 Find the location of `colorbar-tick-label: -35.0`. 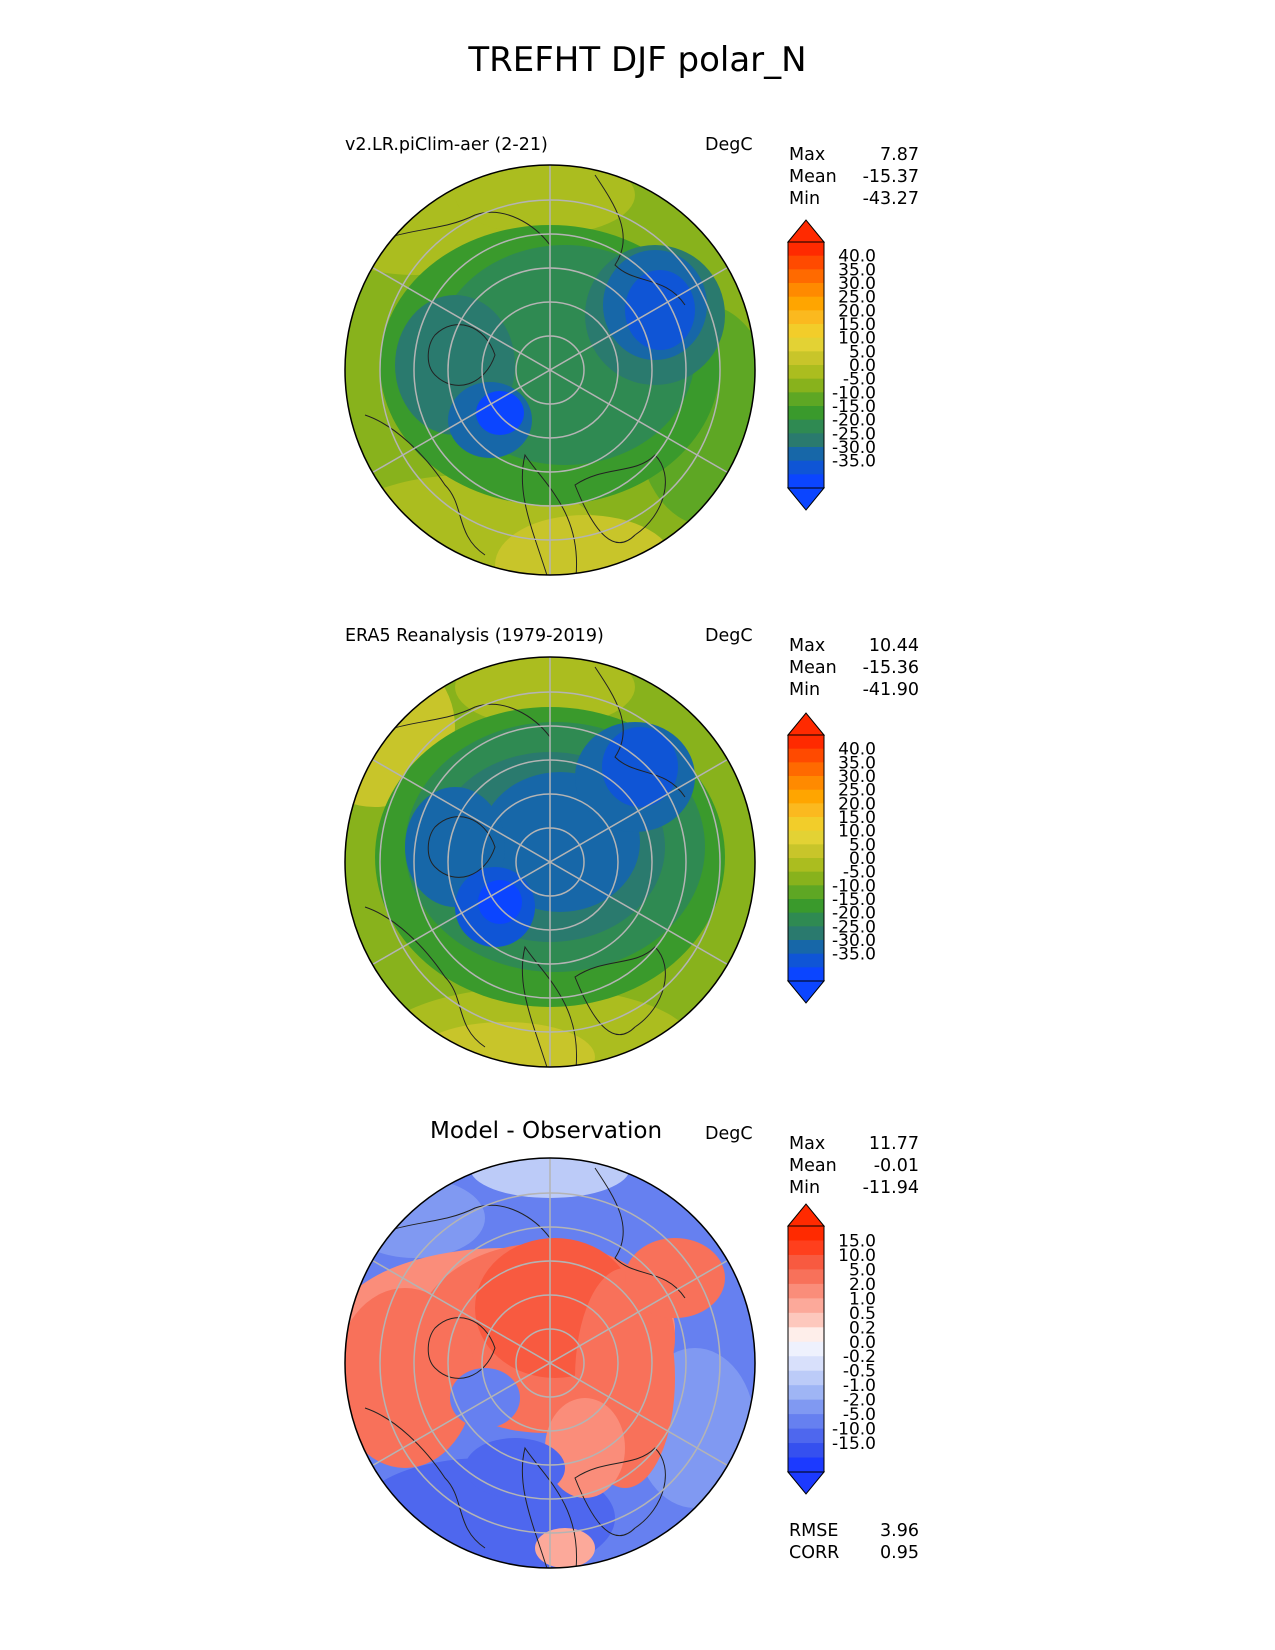

colorbar-tick-label: -35.0 is located at coordinates (854, 462).